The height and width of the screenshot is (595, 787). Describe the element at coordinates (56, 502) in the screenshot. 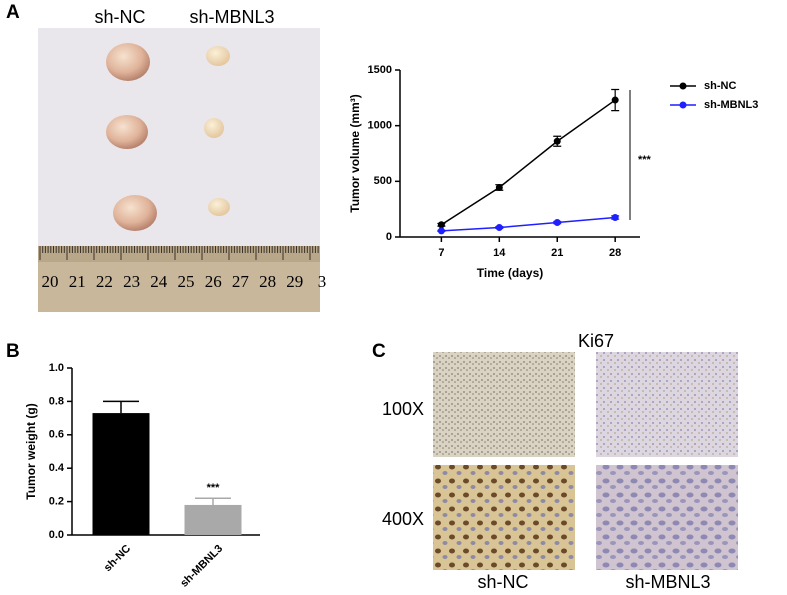

I see `y-tick-label: 0.2` at that location.